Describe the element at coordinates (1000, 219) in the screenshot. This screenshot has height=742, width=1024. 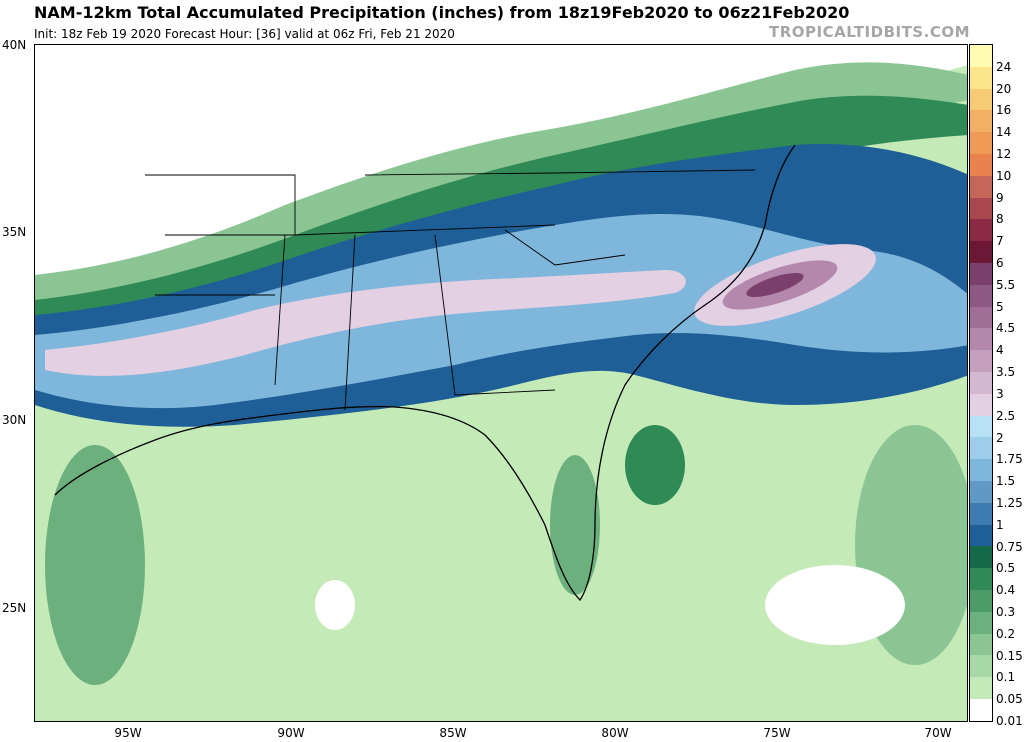
I see `colorbar-level-label: 8` at that location.